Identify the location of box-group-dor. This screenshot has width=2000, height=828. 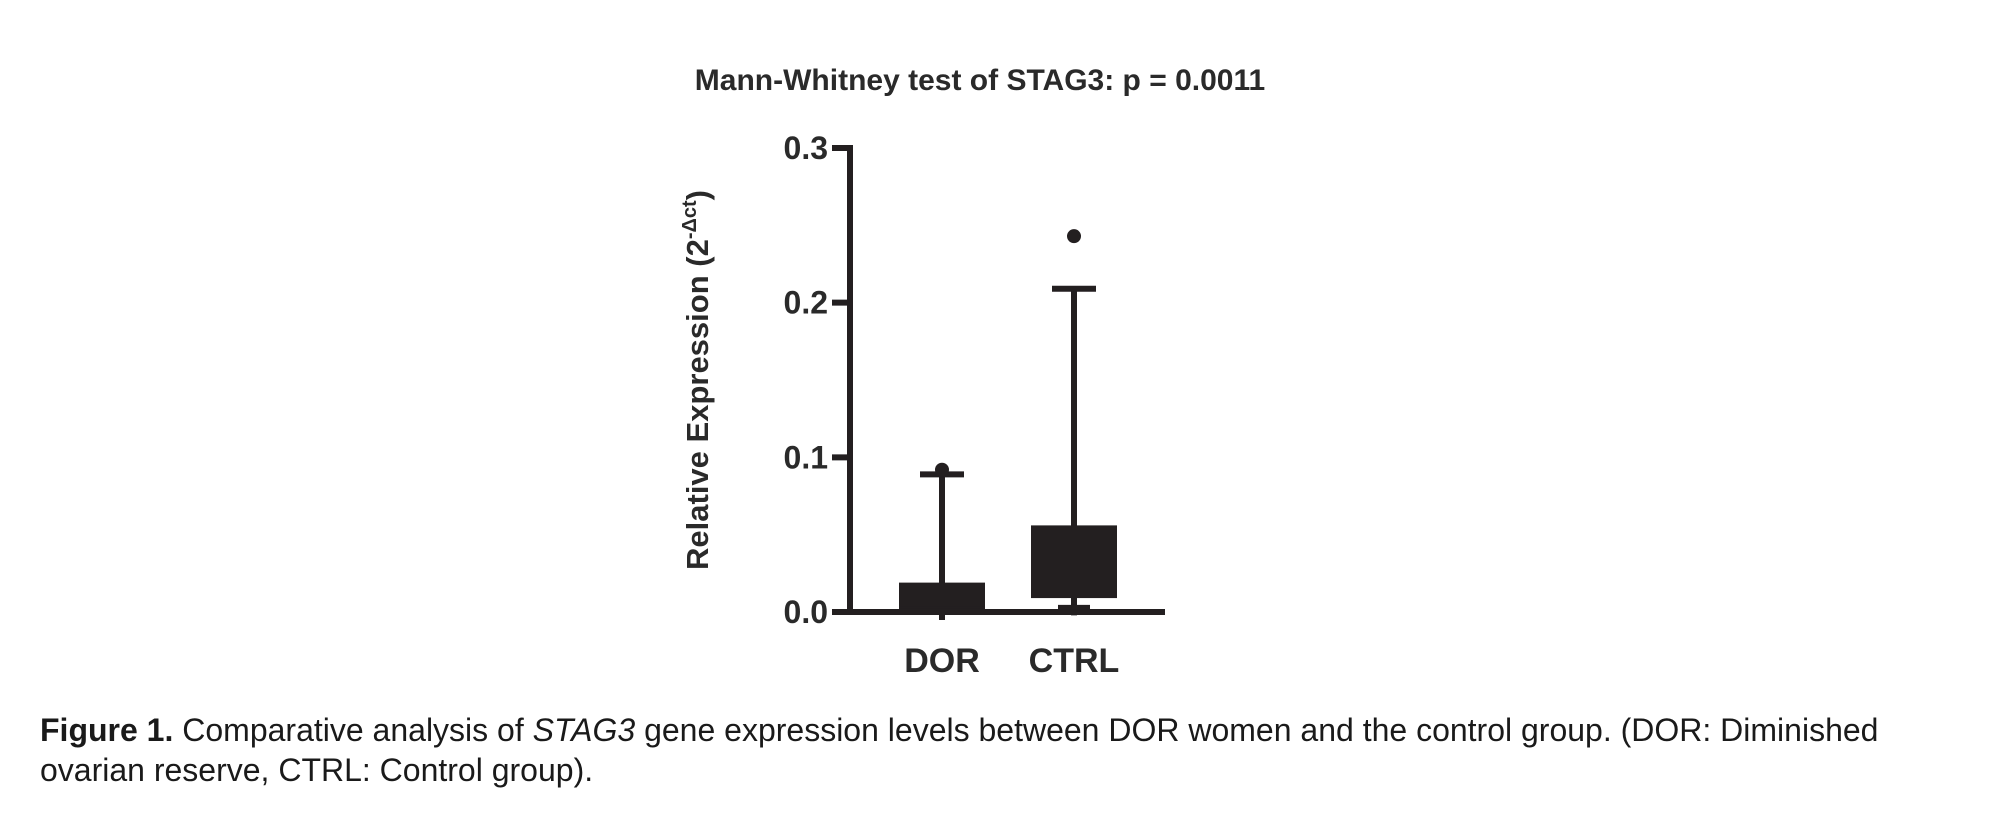
(942, 541).